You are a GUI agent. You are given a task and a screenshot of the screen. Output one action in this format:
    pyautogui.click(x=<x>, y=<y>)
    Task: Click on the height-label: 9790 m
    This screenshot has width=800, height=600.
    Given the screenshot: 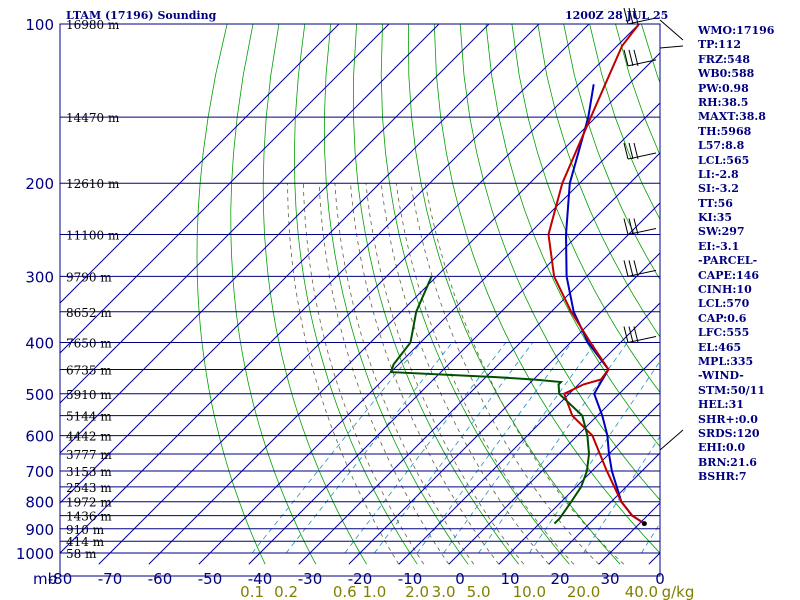 What is the action you would take?
    pyautogui.click(x=89, y=277)
    